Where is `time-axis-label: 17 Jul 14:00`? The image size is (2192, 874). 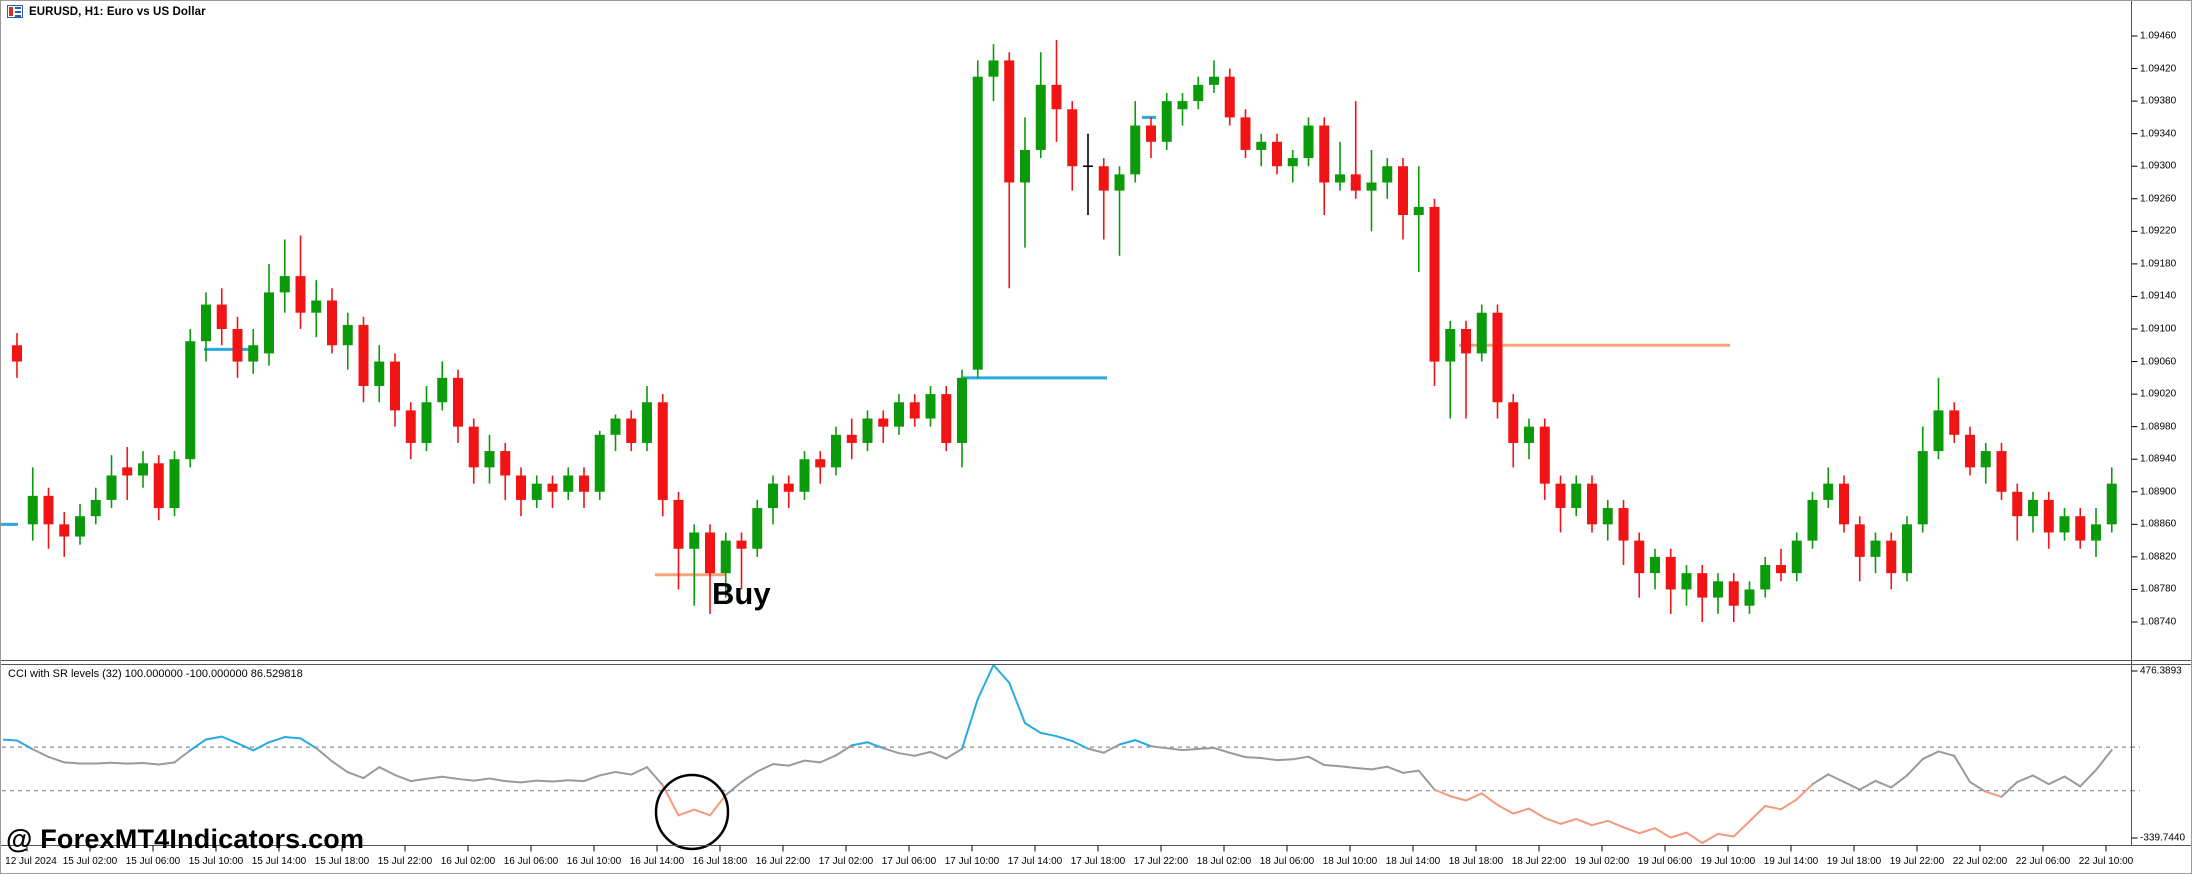 time-axis-label: 17 Jul 14:00 is located at coordinates (1035, 861).